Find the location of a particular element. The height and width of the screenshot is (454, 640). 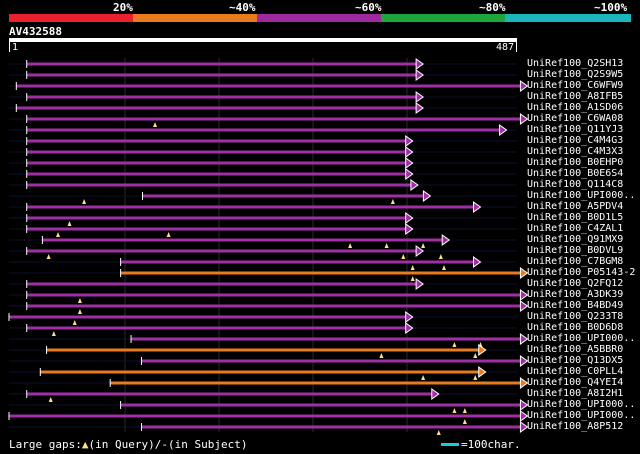

hit-name-link: UniRef100_B0EHP0 is located at coordinates (575, 162).